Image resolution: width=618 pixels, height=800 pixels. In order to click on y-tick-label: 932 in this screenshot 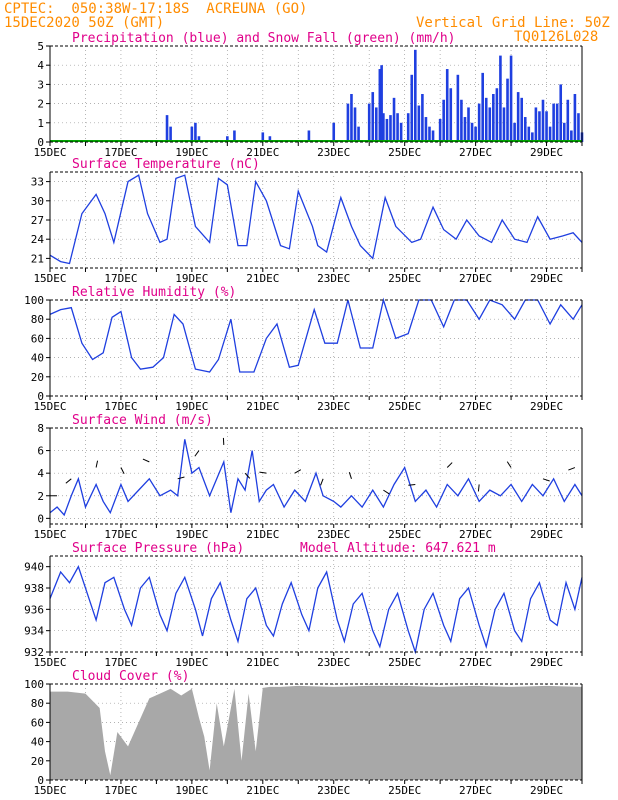, I will do `click(34, 652)`.